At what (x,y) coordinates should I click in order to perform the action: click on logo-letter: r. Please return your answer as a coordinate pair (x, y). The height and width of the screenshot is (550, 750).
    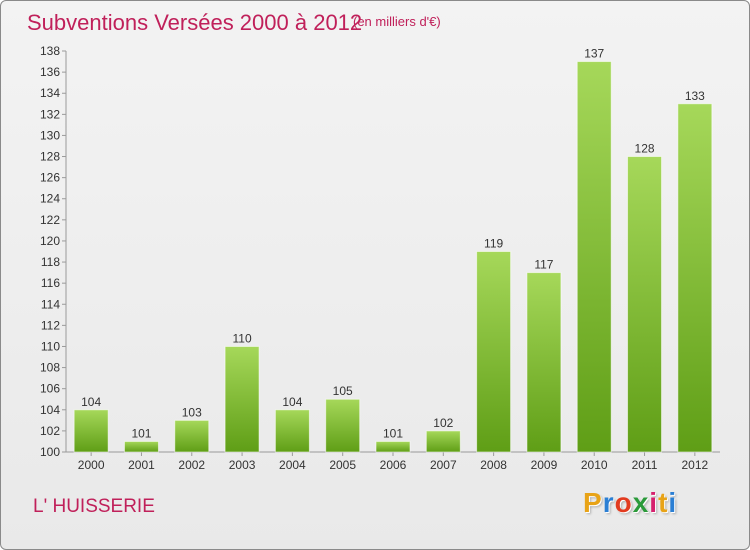
    Looking at the image, I should click on (608, 502).